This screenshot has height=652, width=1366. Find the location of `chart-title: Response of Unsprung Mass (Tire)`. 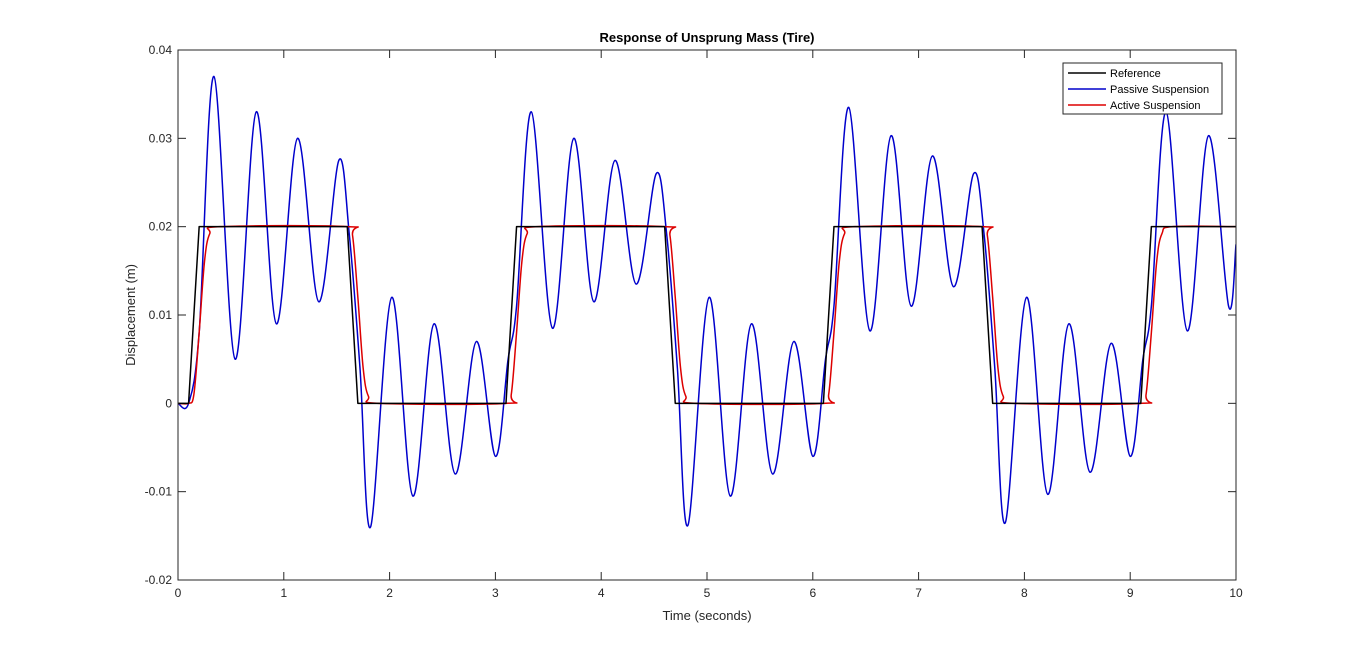

chart-title: Response of Unsprung Mass (Tire) is located at coordinates (706, 37).